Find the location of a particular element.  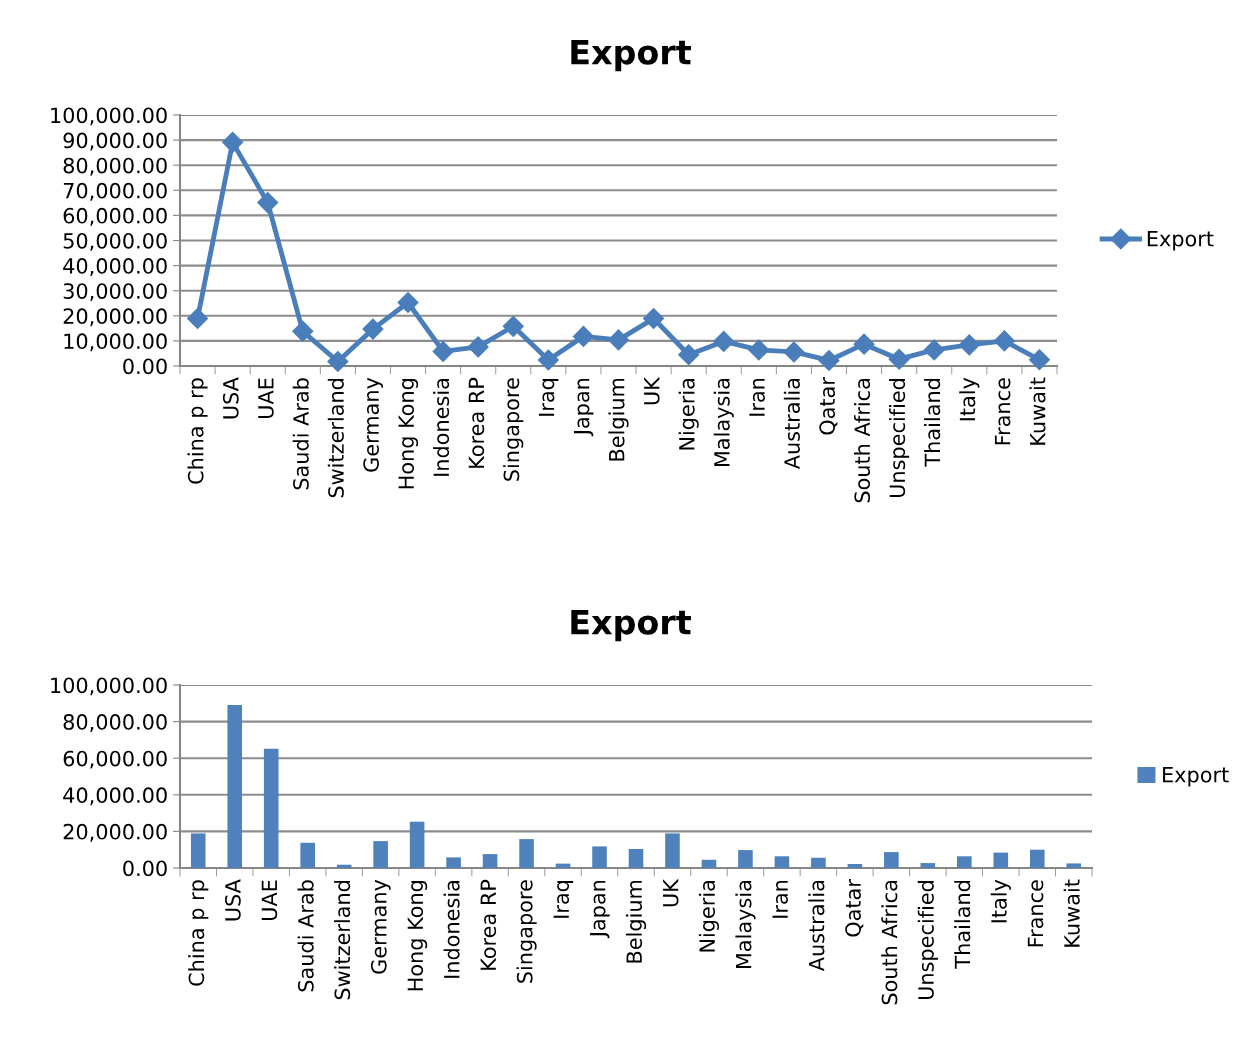

y-tick-label: 10,000.00 is located at coordinates (115, 342).